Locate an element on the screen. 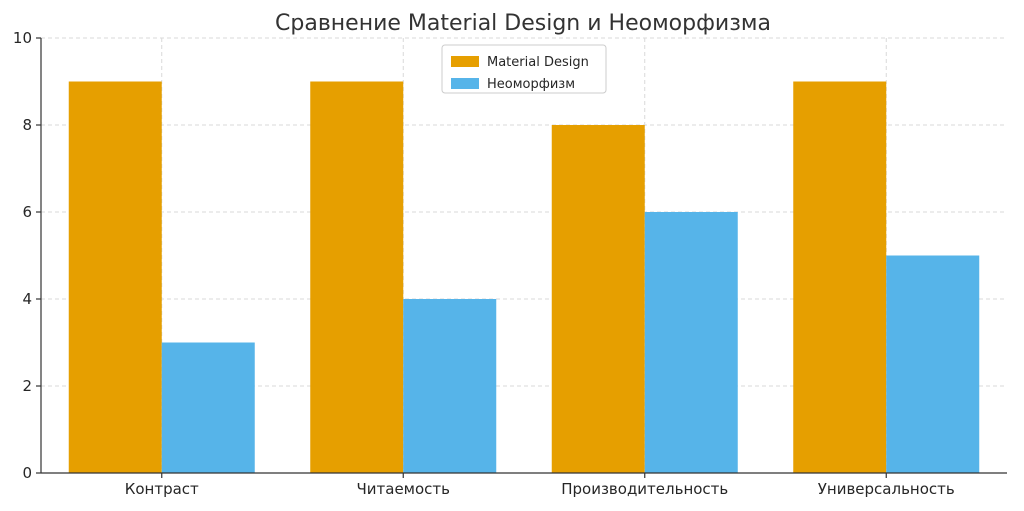 The width and height of the screenshot is (1024, 511). y-tick-label: 0 is located at coordinates (27, 473).